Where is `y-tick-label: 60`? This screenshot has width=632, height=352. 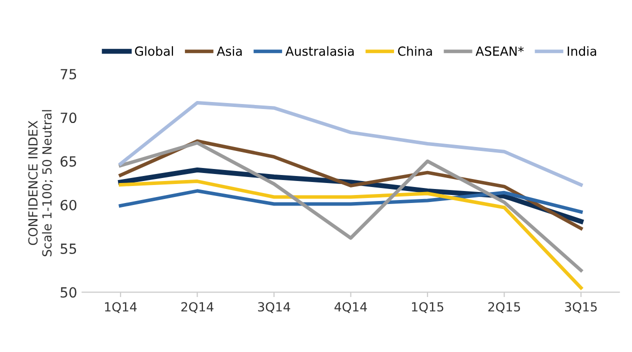
y-tick-label: 60 is located at coordinates (68, 205).